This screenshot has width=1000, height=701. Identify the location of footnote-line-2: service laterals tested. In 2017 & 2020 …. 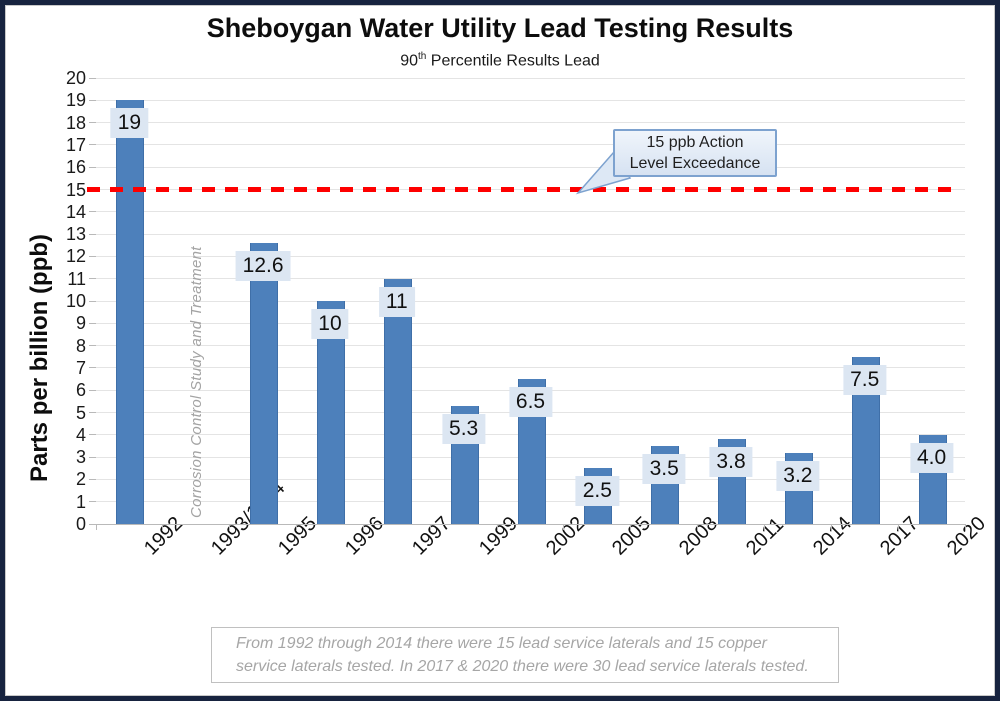
(522, 666).